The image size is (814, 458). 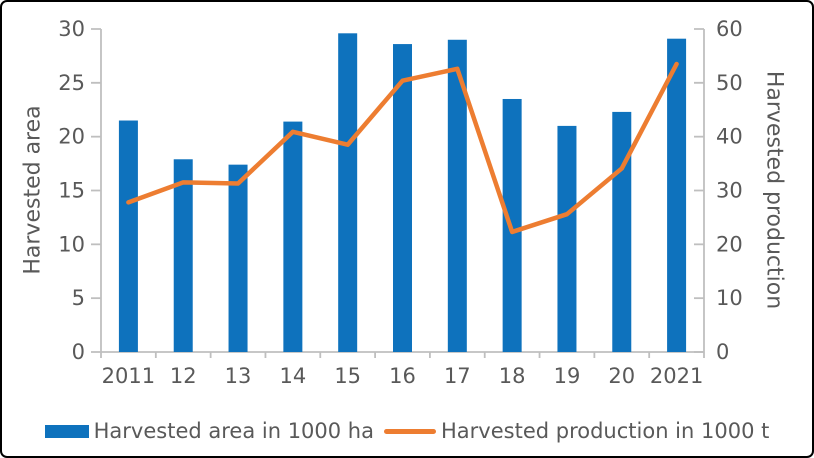 What do you see at coordinates (402, 376) in the screenshot?
I see `x-axis-tick-label: 16` at bounding box center [402, 376].